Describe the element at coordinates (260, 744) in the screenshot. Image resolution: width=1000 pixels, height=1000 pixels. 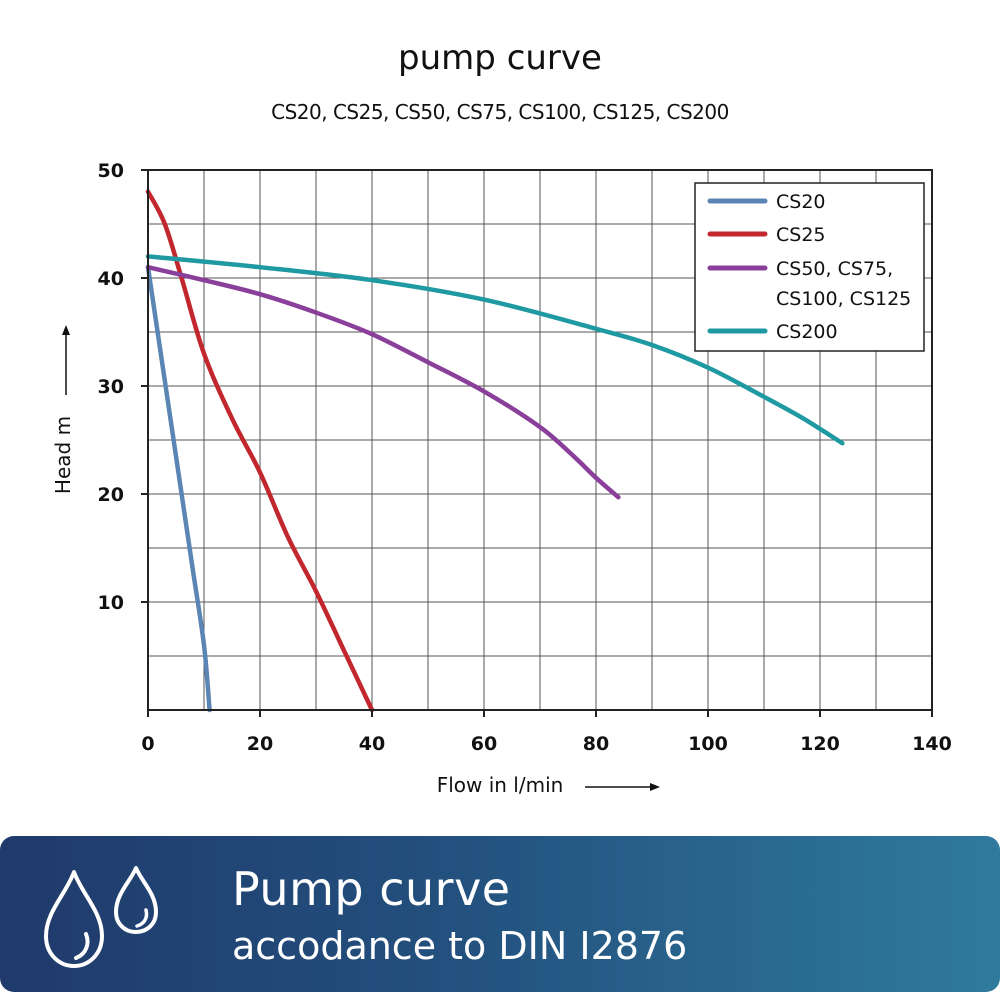
I see `x-tick-label: 20` at that location.